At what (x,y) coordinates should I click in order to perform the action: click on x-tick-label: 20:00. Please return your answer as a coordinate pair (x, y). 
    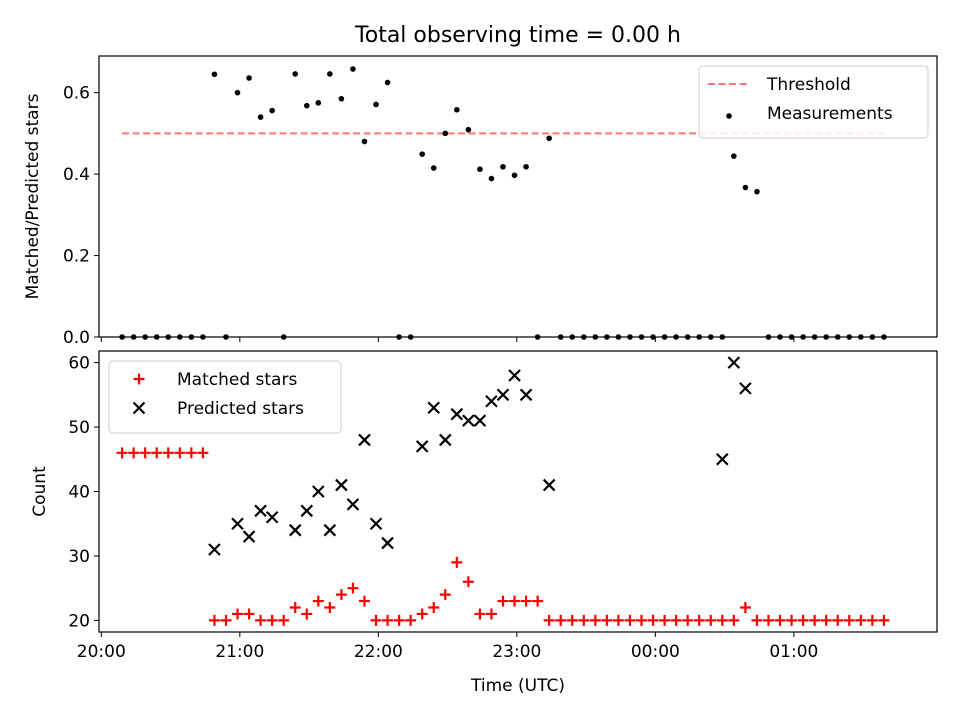
    Looking at the image, I should click on (101, 652).